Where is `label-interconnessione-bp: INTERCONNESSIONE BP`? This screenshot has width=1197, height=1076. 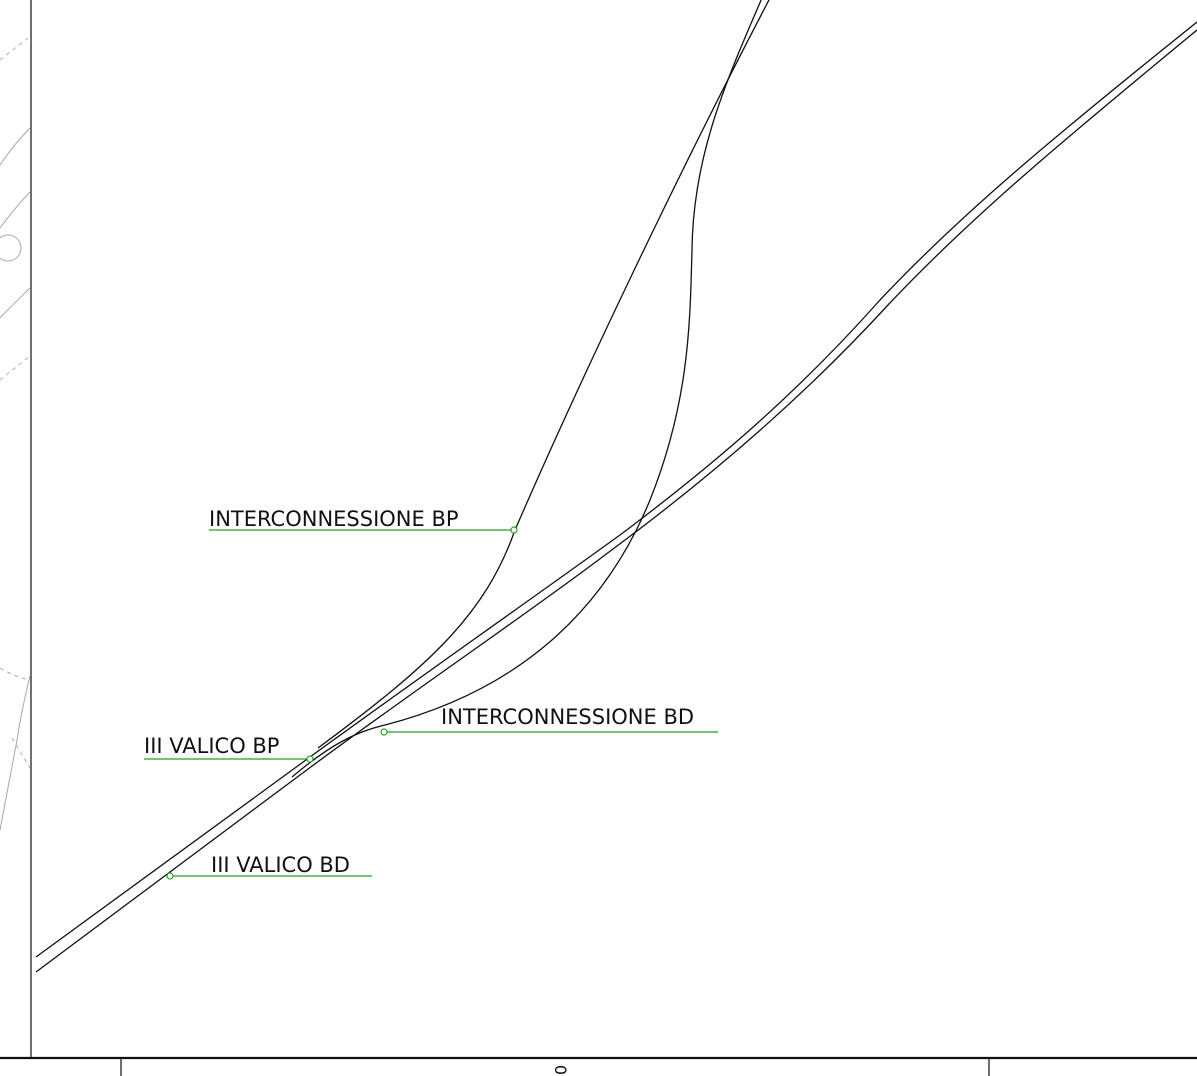
label-interconnessione-bp: INTERCONNESSIONE BP is located at coordinates (334, 519).